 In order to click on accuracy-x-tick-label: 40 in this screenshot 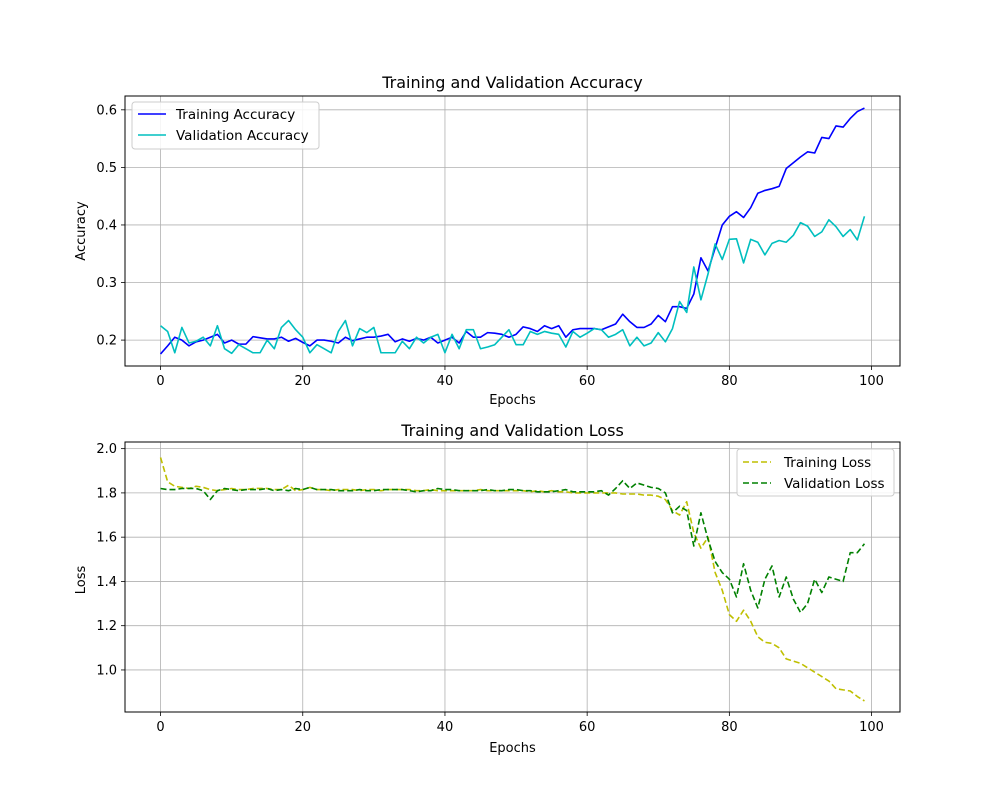, I will do `click(445, 381)`.